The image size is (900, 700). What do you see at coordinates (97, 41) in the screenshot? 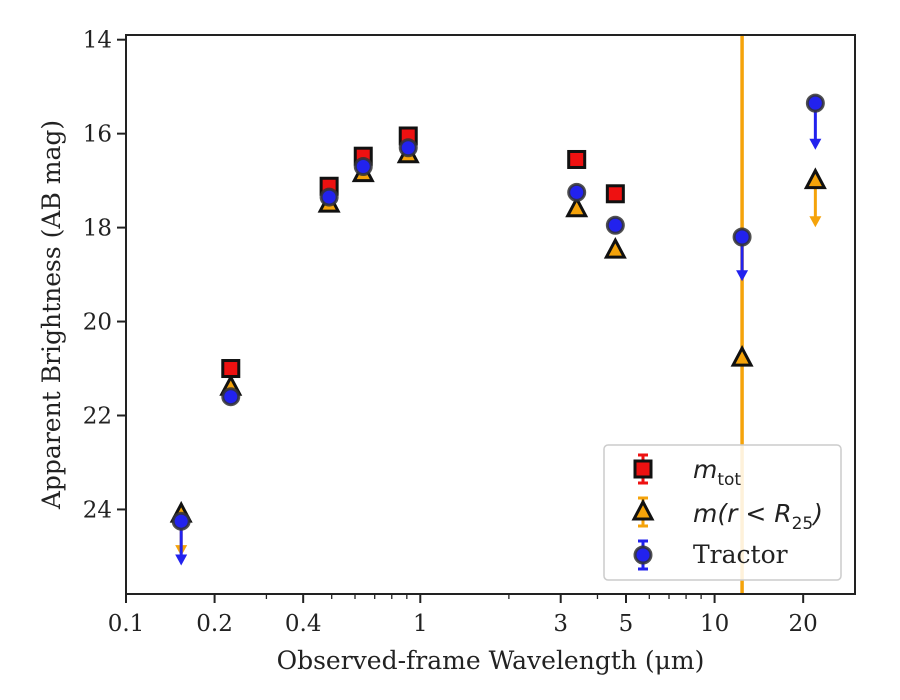
I see `y-tick-label: 14` at bounding box center [97, 41].